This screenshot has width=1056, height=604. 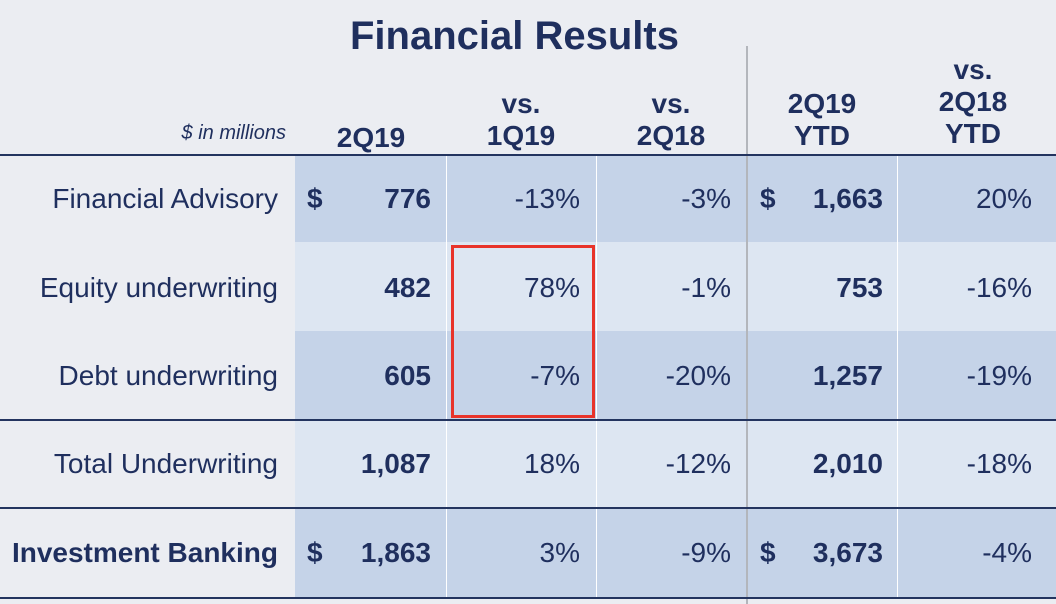 What do you see at coordinates (407, 375) in the screenshot?
I see `cell-2q19: 605` at bounding box center [407, 375].